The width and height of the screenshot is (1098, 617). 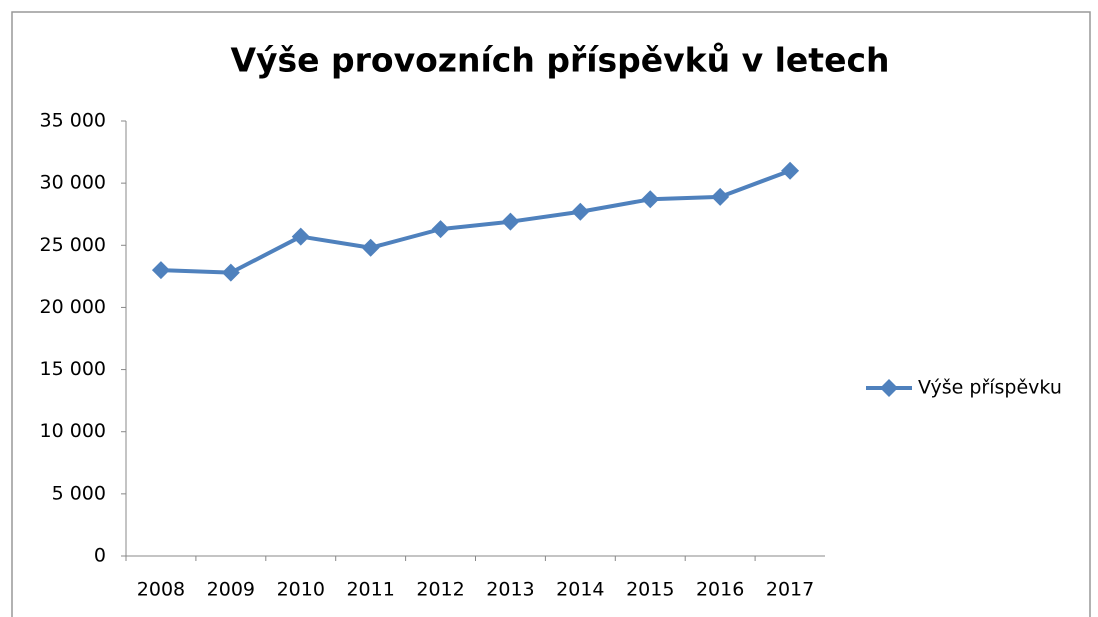 I want to click on x-tick-label: 2013, so click(x=510, y=590).